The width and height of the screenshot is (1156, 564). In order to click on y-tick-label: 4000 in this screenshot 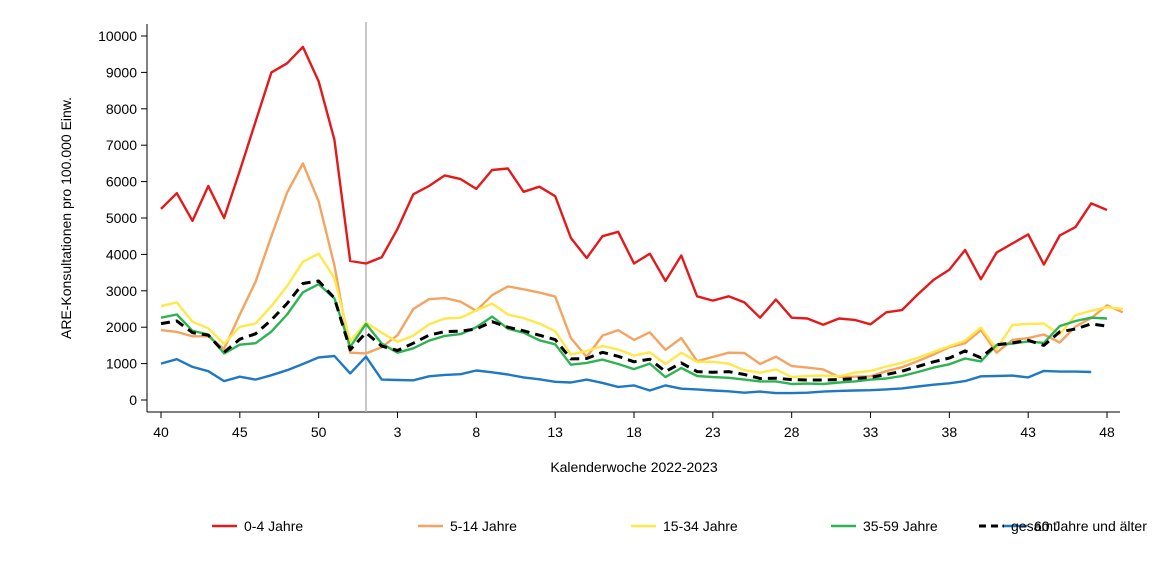, I will do `click(121, 254)`.